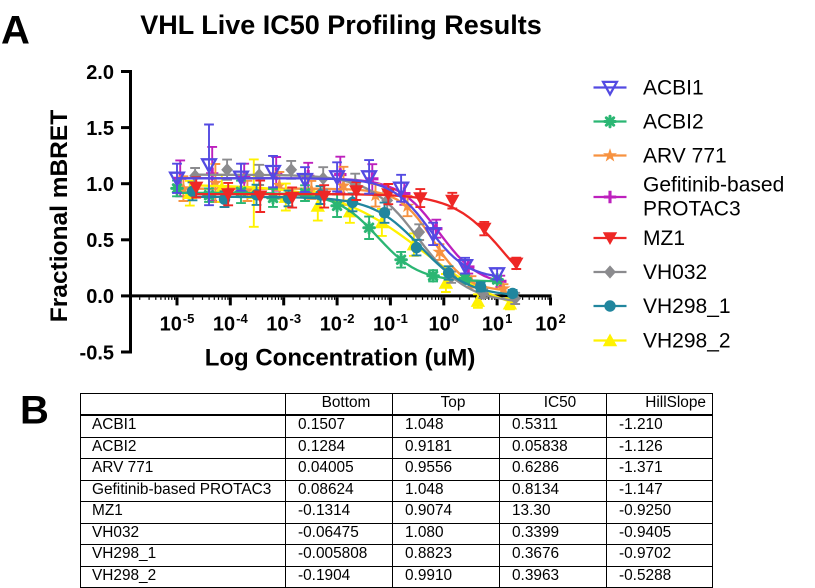 The height and width of the screenshot is (588, 815). What do you see at coordinates (97, 353) in the screenshot?
I see `svg-text: -0.5` at bounding box center [97, 353].